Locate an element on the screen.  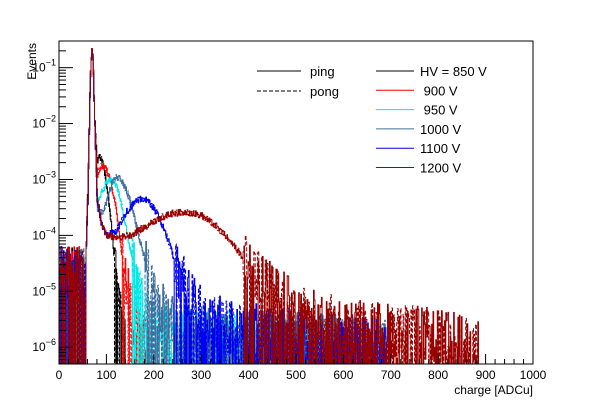
y-tick-label: 10⁻⁶ is located at coordinates (44, 345).